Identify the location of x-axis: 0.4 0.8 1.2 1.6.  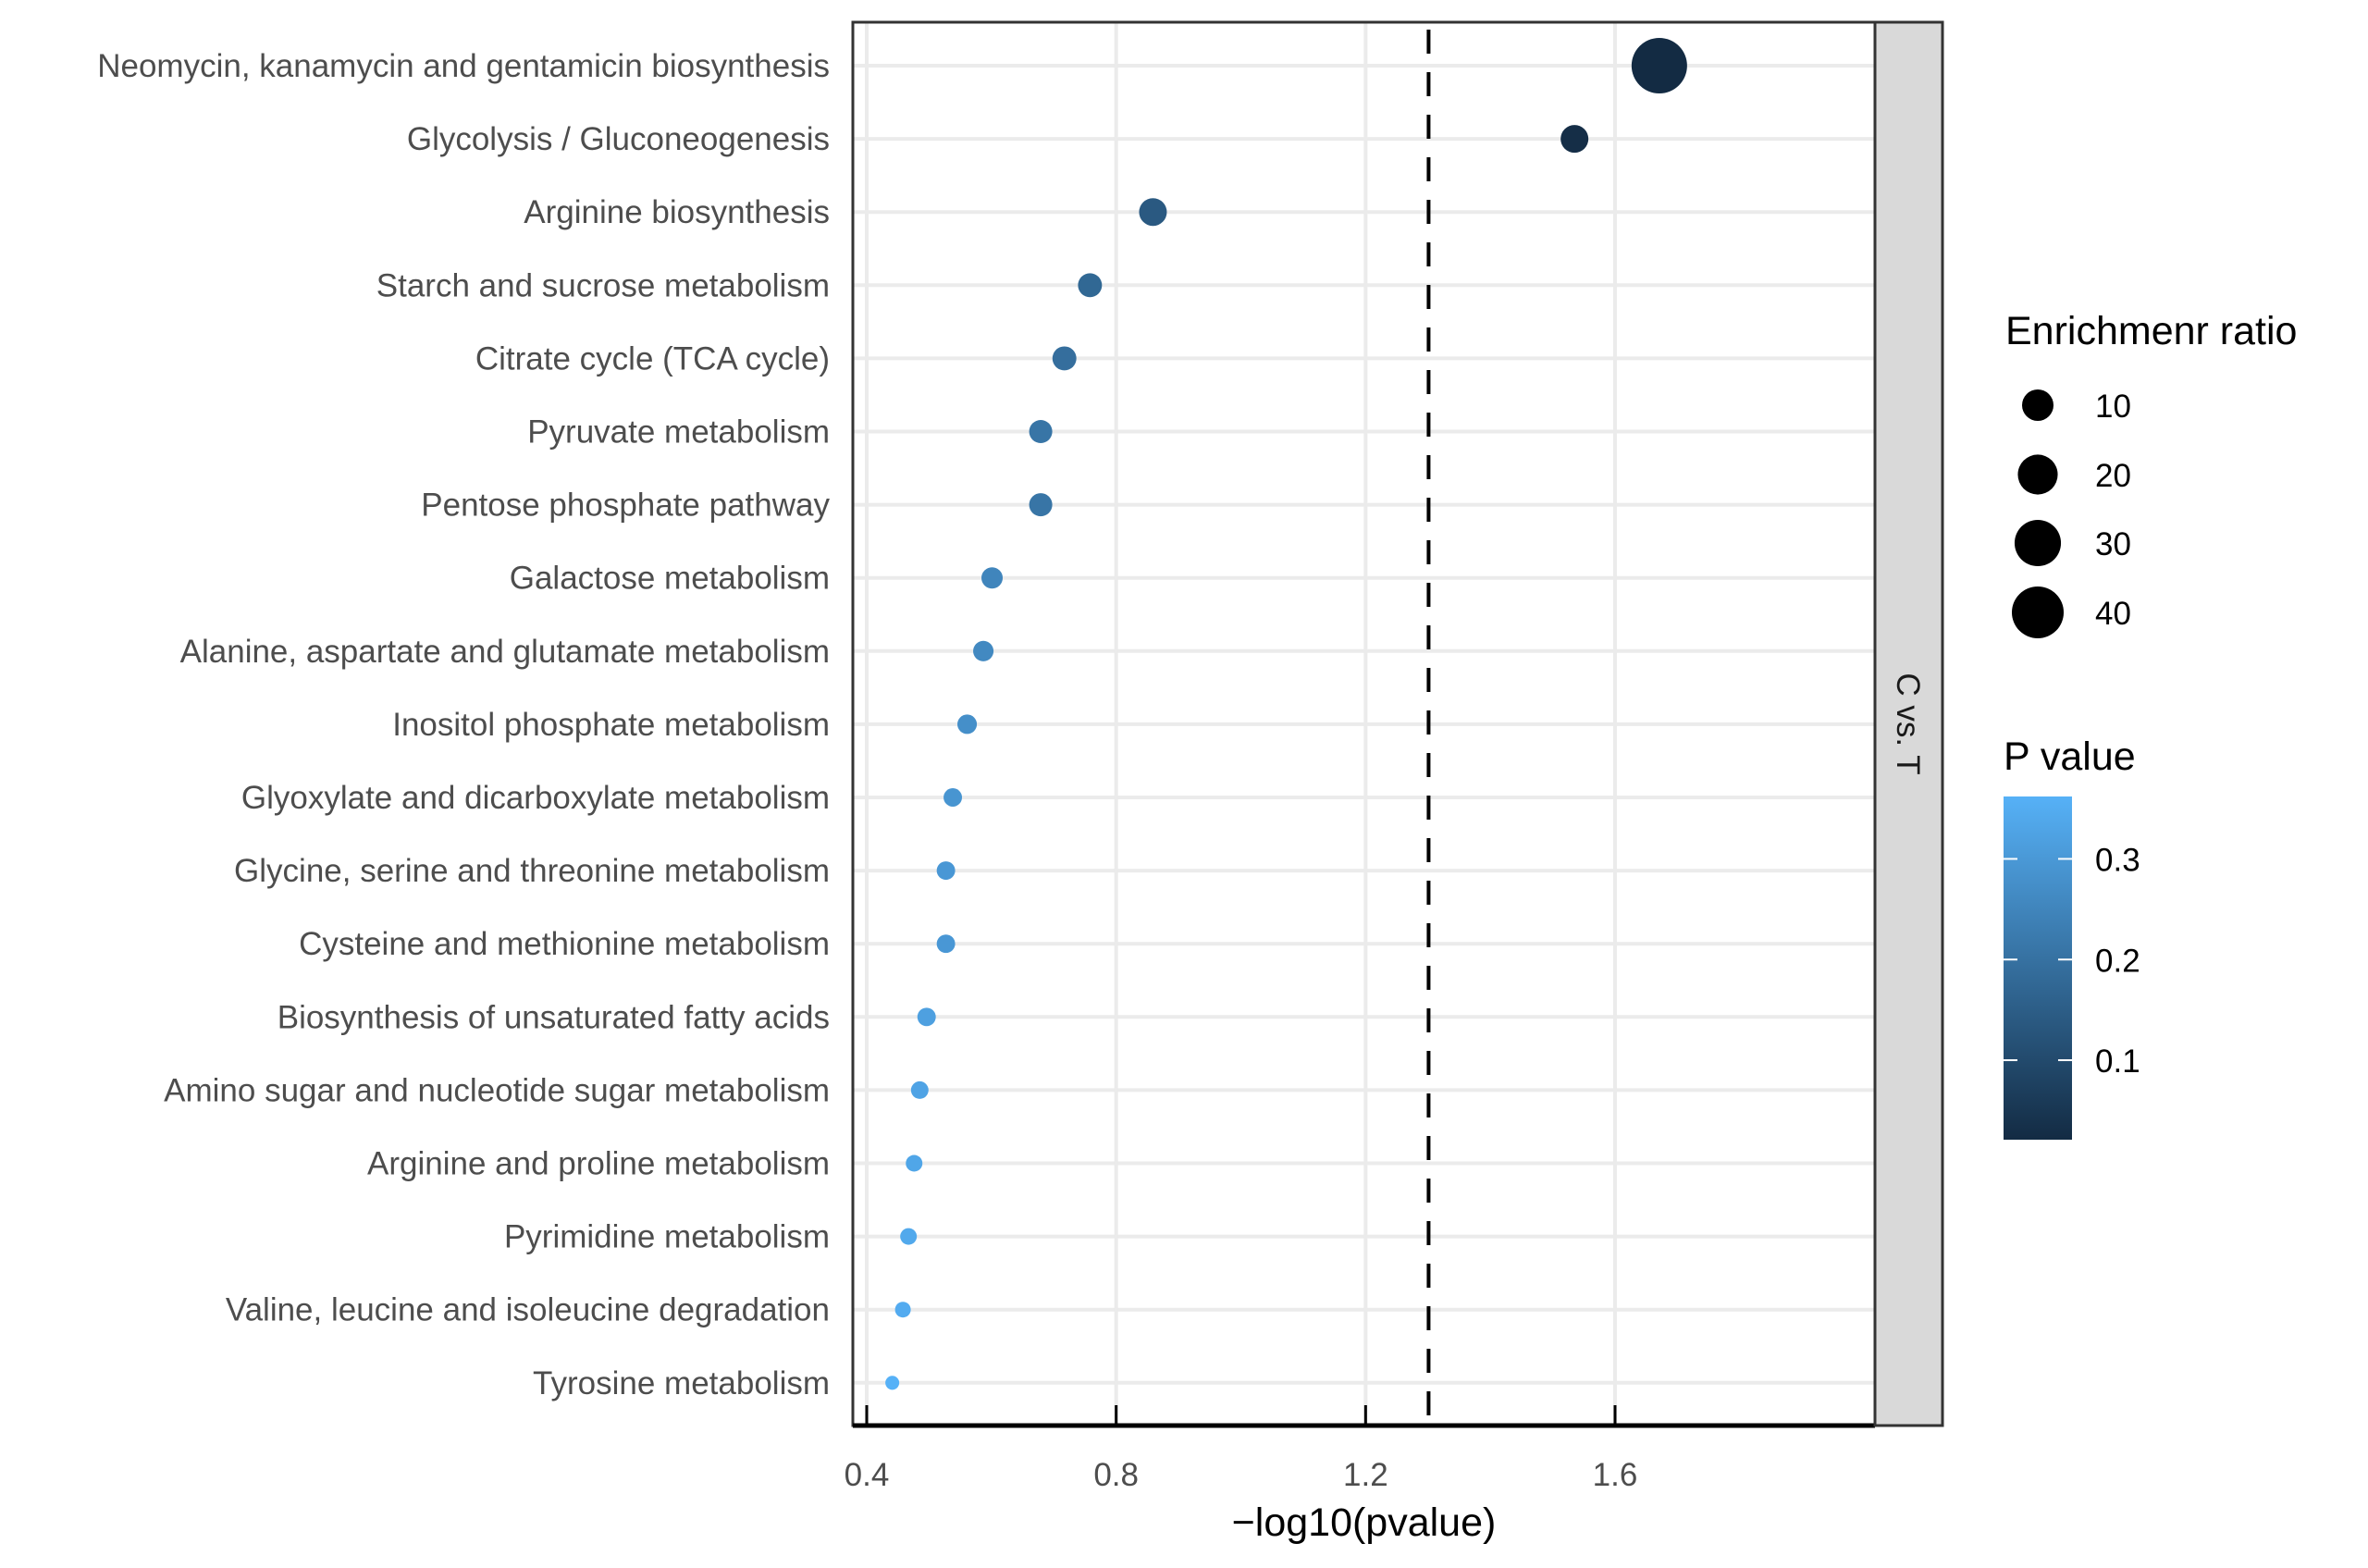
(1360, 1449).